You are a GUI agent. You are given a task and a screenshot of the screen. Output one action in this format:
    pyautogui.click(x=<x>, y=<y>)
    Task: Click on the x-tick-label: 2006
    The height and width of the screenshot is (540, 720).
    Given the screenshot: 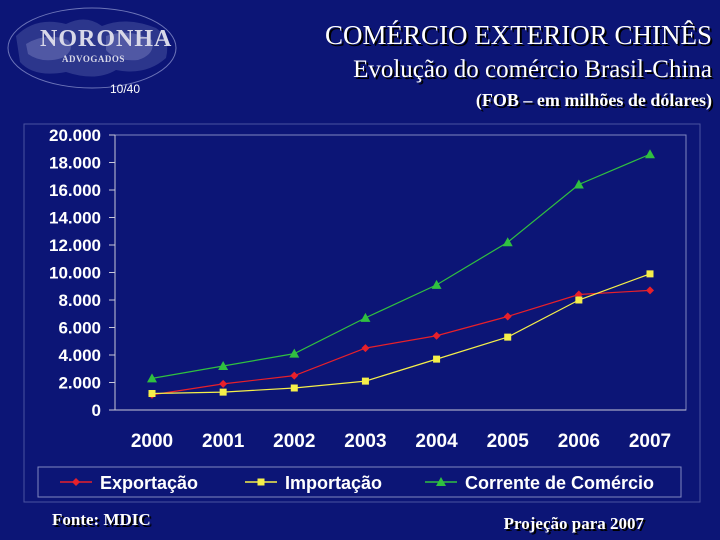 What is the action you would take?
    pyautogui.click(x=579, y=441)
    